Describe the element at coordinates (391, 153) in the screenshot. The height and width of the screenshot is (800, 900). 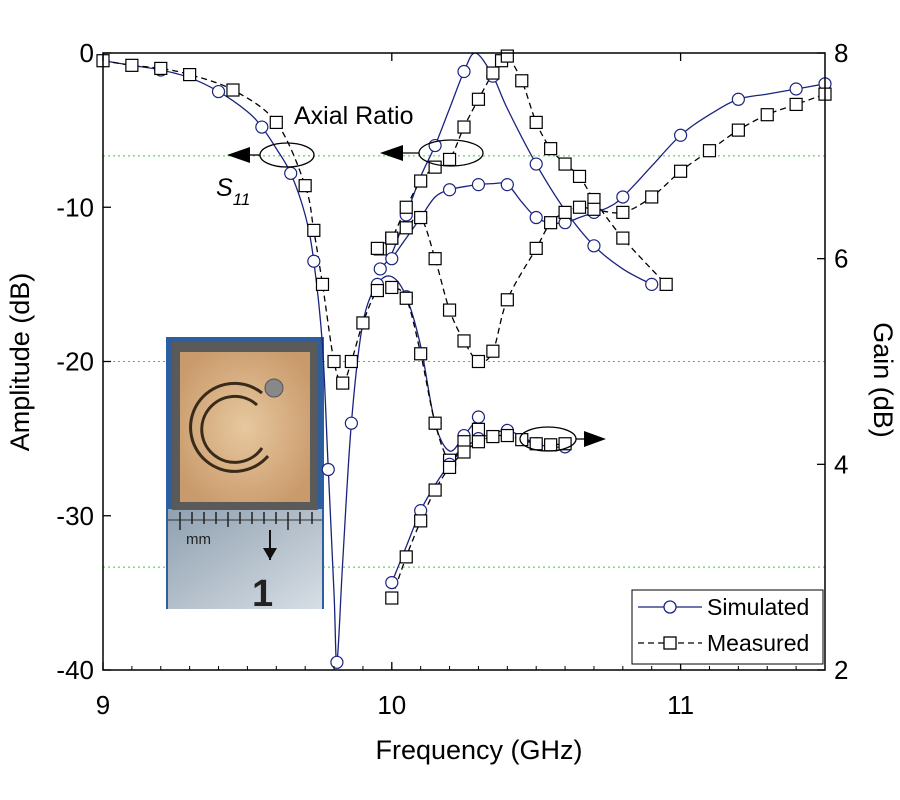
I see `axial-ratio-arrow-head` at that location.